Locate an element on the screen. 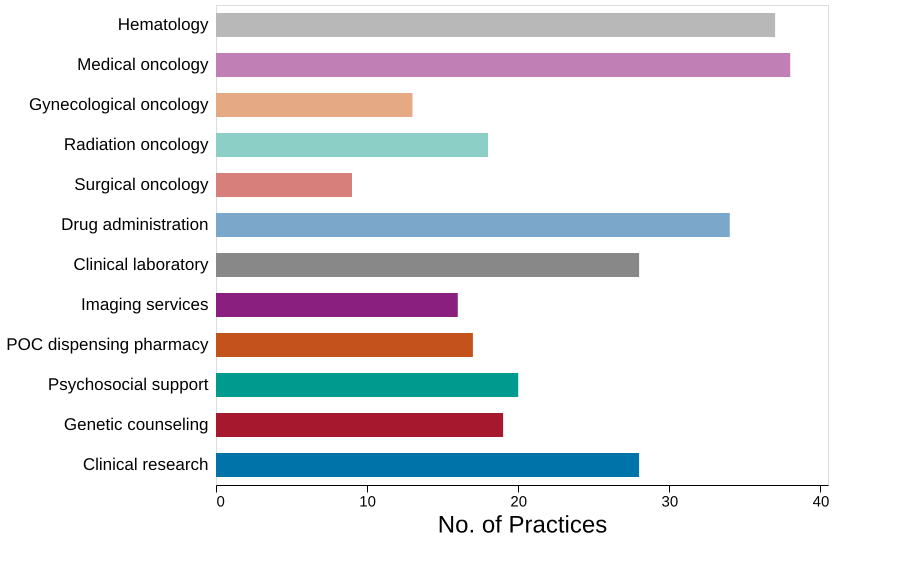 This screenshot has height=582, width=899. y-tick-label: POC dispensing pharmacy is located at coordinates (107, 344).